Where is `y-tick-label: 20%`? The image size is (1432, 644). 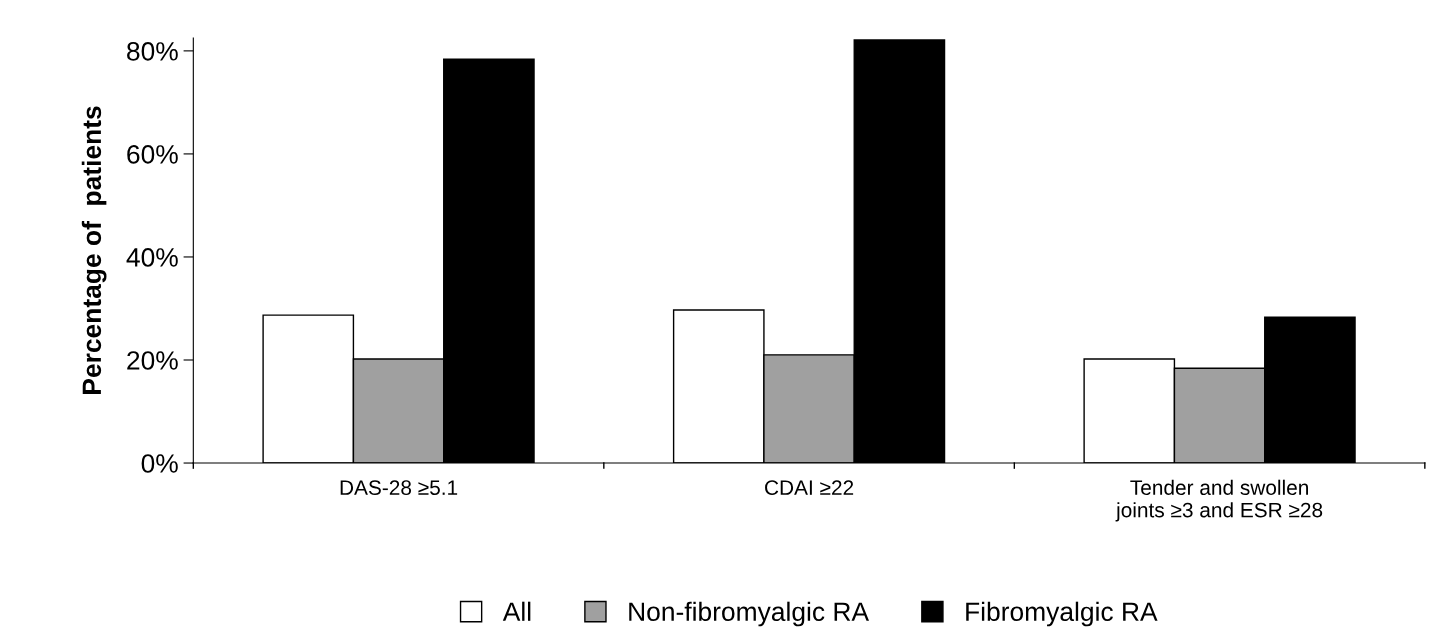 y-tick-label: 20% is located at coordinates (152, 360).